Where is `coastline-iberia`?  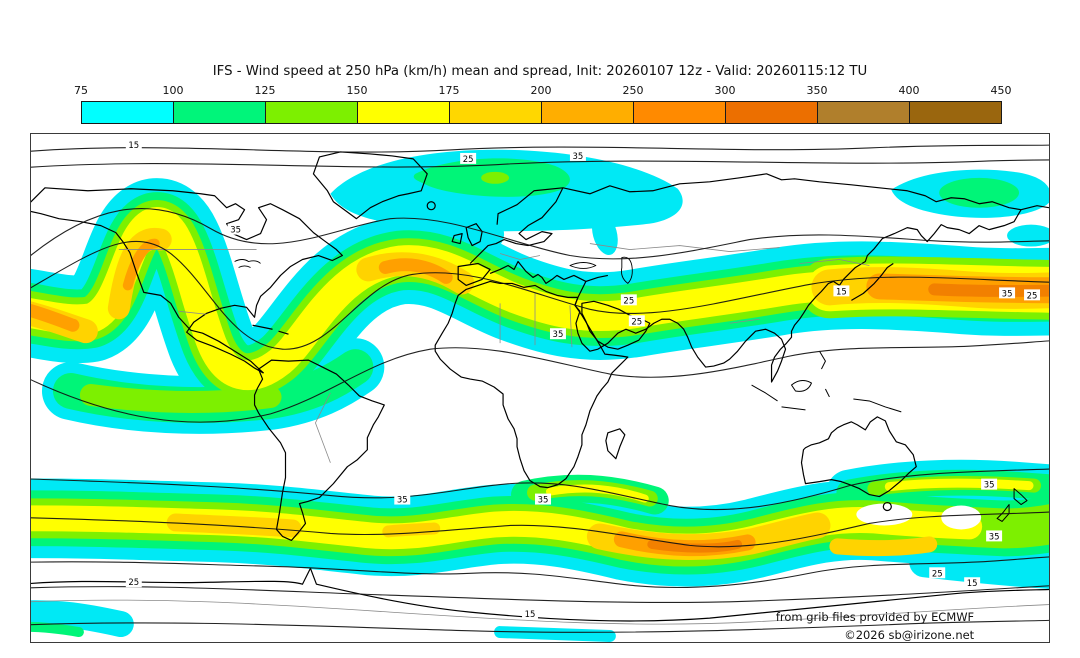
coastline-iberia is located at coordinates (474, 274).